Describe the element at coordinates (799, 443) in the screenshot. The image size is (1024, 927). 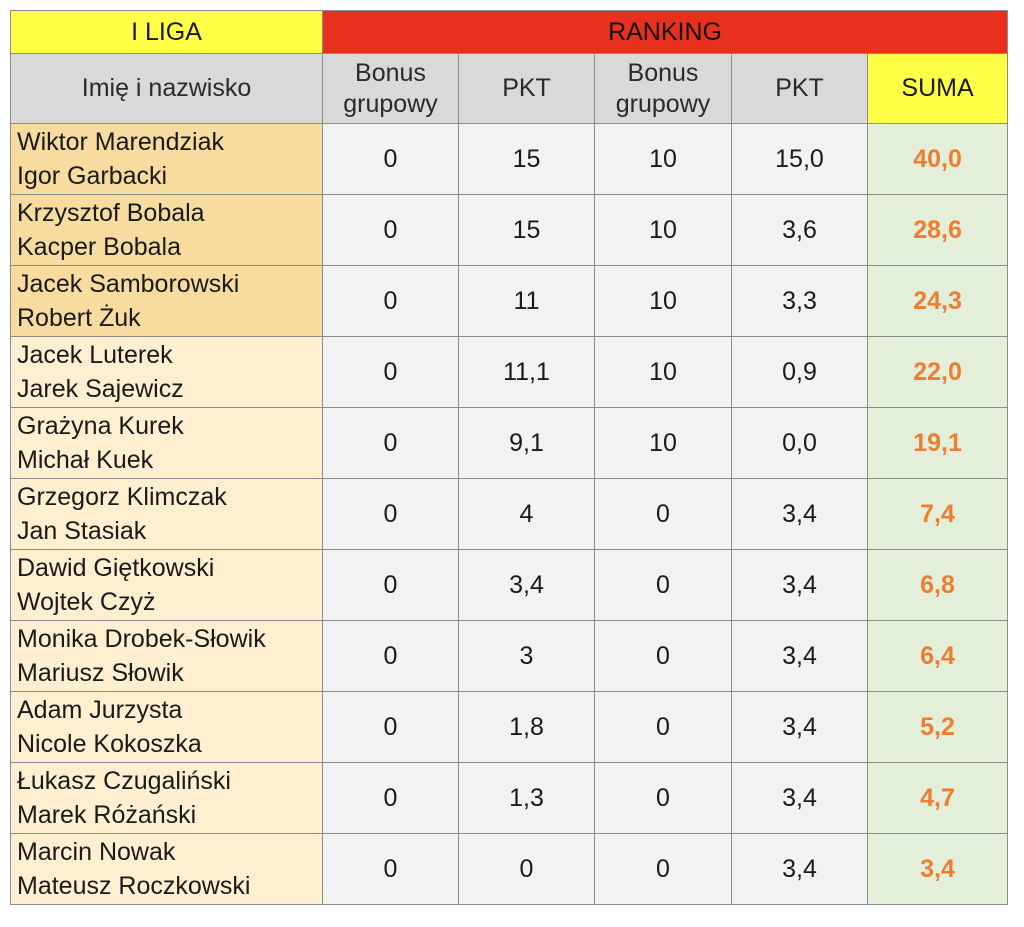
I see `pkt-cell-2: 0,0` at that location.